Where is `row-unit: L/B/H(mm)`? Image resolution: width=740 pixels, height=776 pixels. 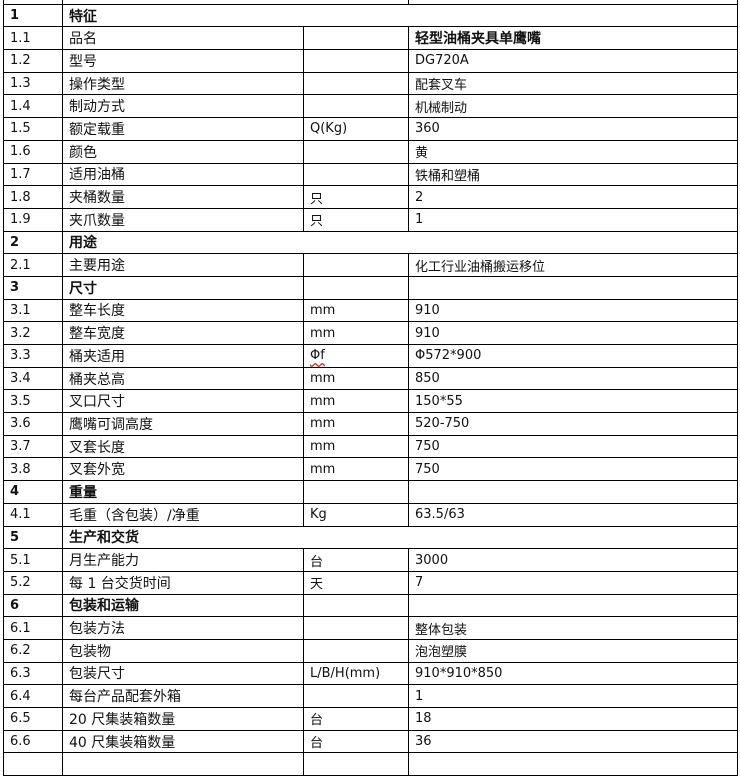 row-unit: L/B/H(mm) is located at coordinates (356, 673).